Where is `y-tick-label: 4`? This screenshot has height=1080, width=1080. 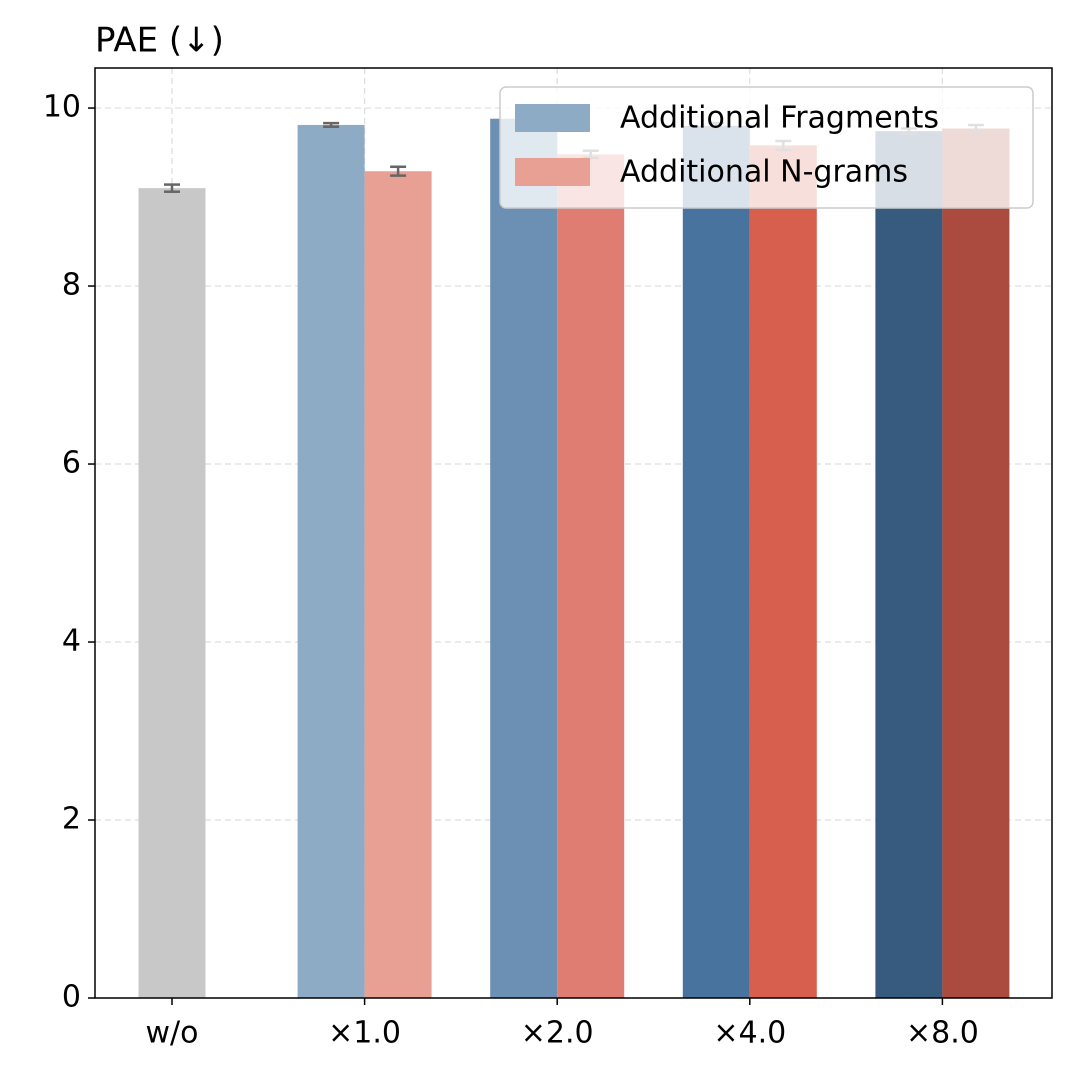 y-tick-label: 4 is located at coordinates (71, 641).